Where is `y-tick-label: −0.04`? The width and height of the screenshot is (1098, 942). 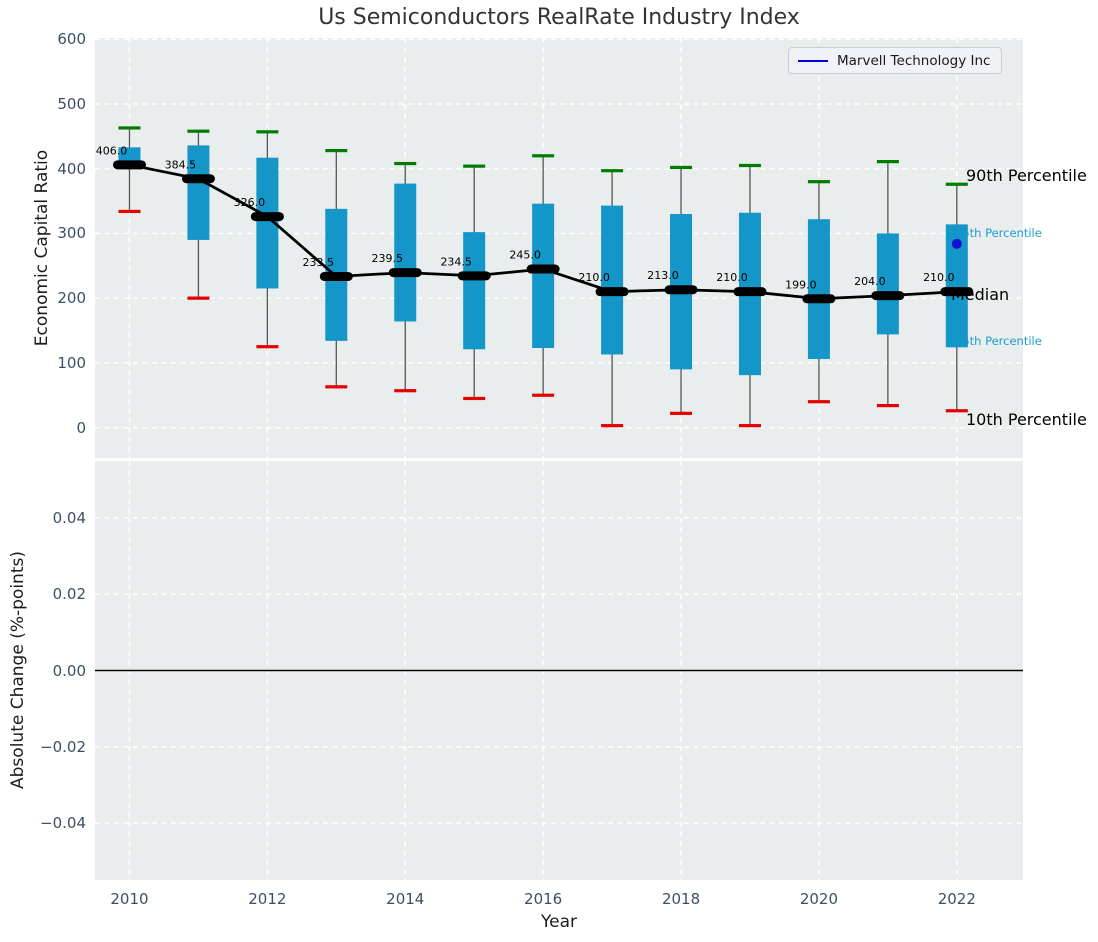
y-tick-label: −0.04 is located at coordinates (63, 823).